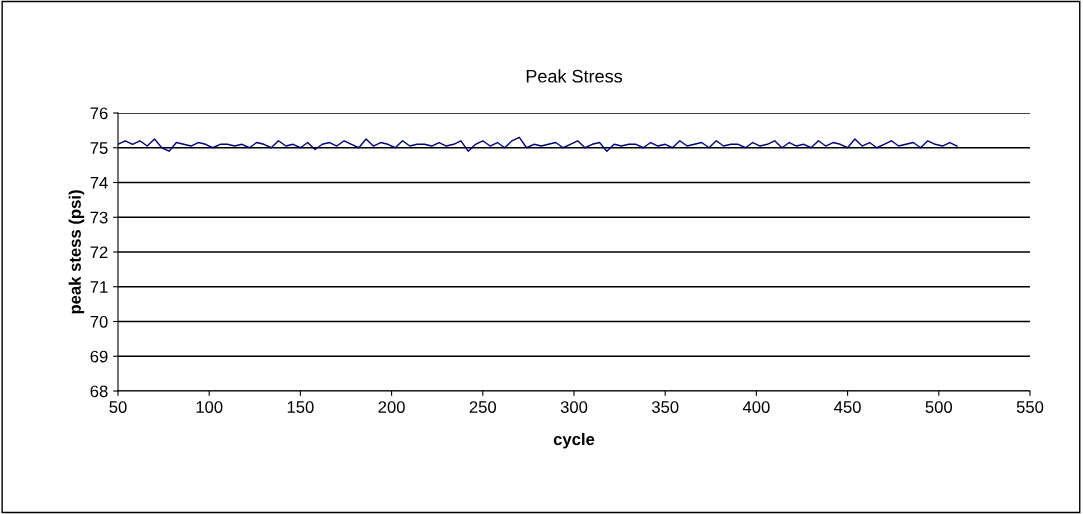 This screenshot has height=514, width=1083. Describe the element at coordinates (574, 407) in the screenshot. I see `x-tick-label: 300` at that location.